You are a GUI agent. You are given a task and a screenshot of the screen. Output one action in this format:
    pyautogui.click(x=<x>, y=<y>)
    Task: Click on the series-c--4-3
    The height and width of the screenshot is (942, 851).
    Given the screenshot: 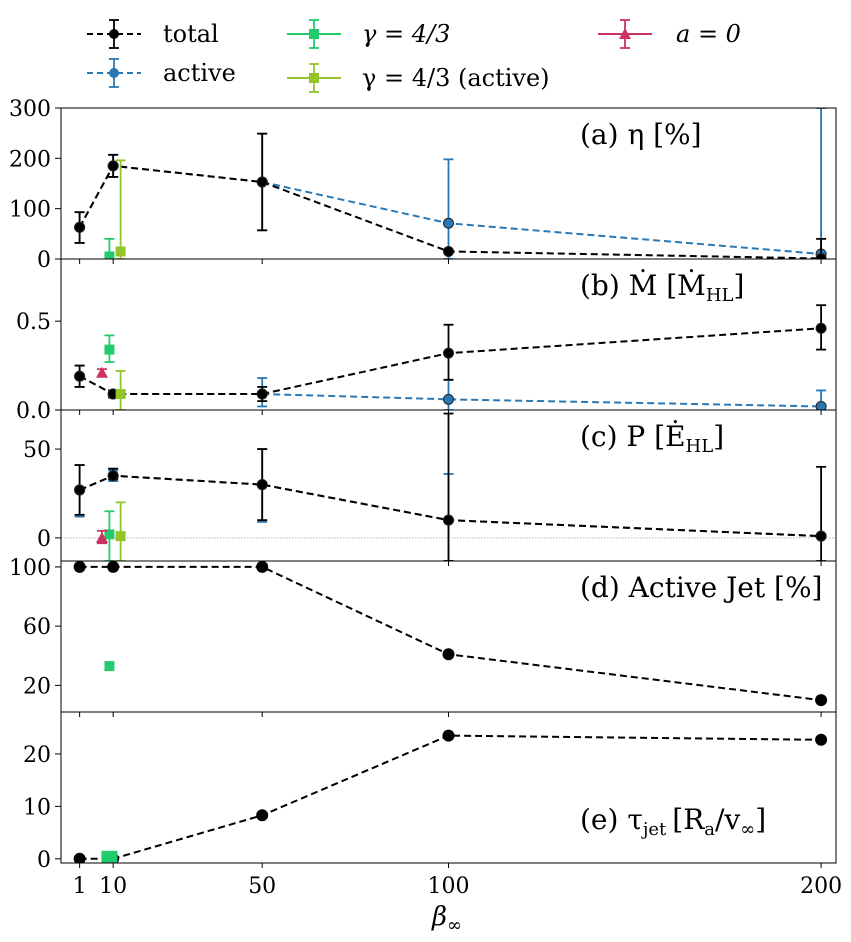 What is the action you would take?
    pyautogui.click(x=109, y=535)
    